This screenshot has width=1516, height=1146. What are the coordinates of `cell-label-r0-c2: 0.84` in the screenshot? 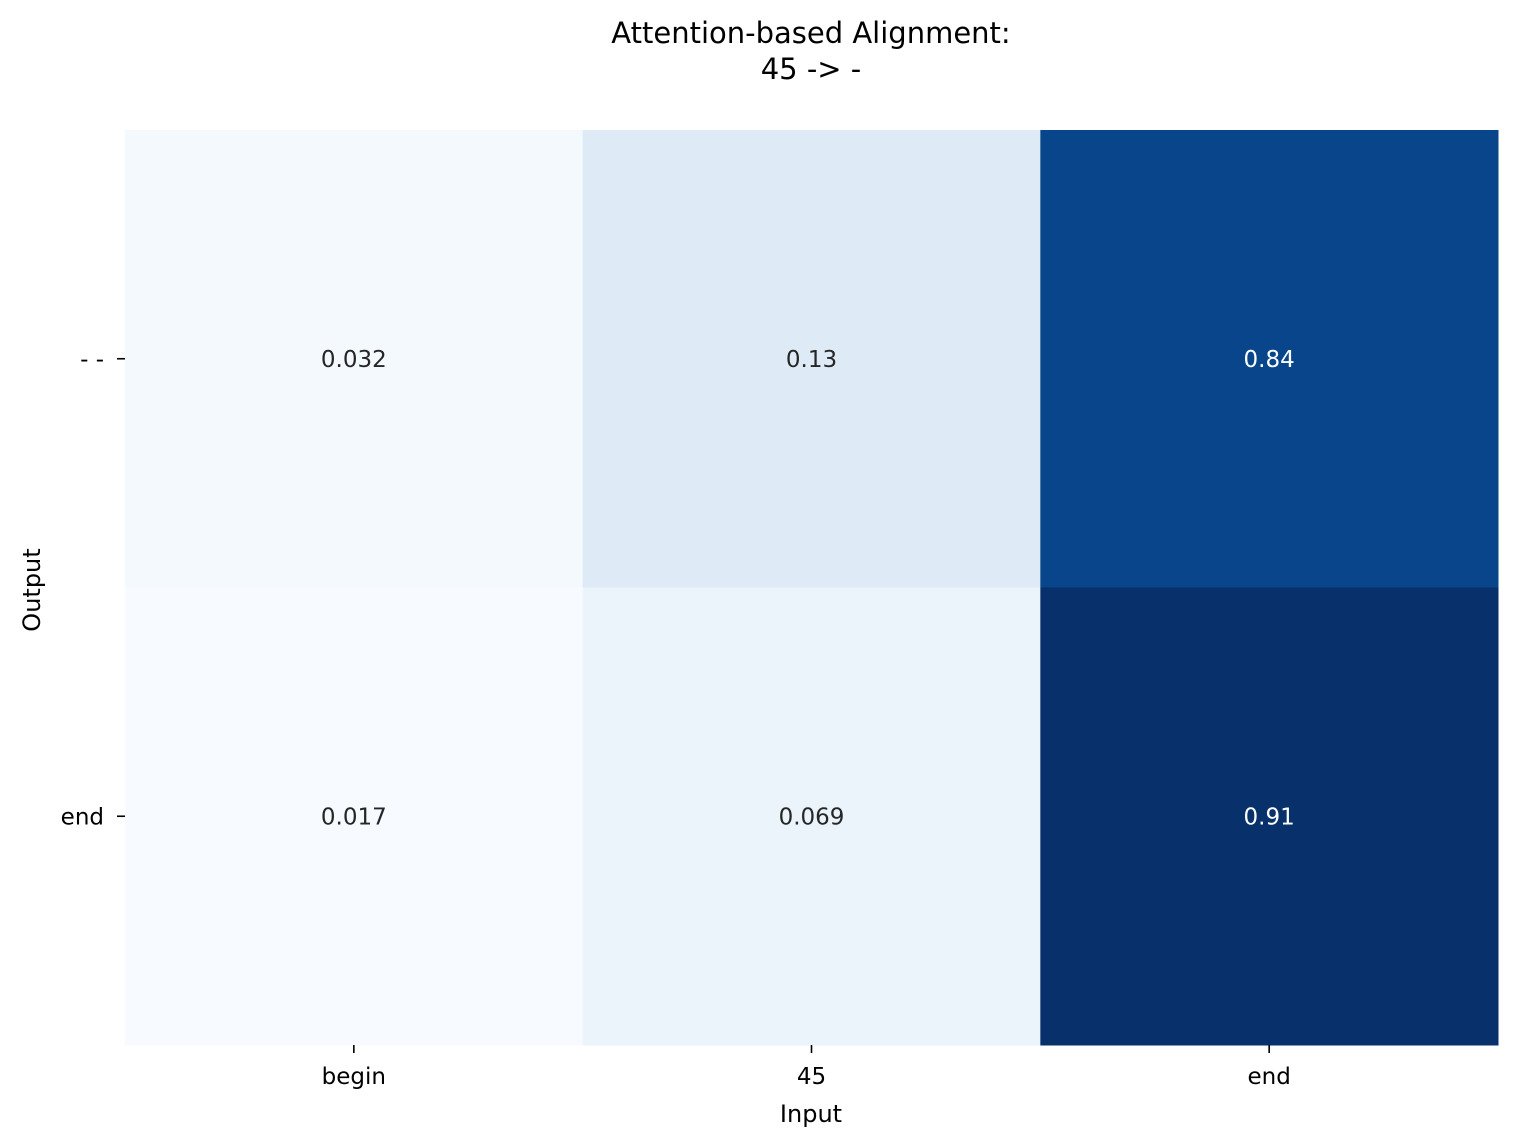 It's located at (1269, 360).